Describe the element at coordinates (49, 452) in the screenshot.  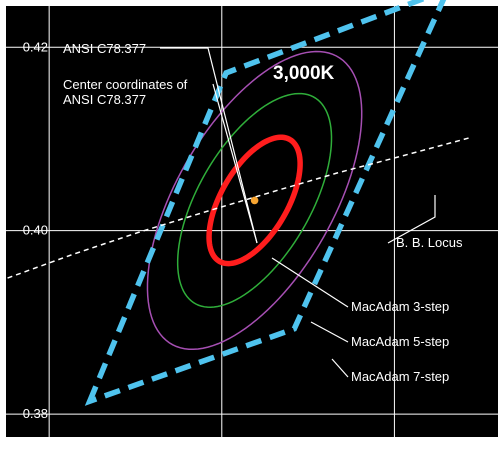
I see `x-tick-label: 0.41` at that location.